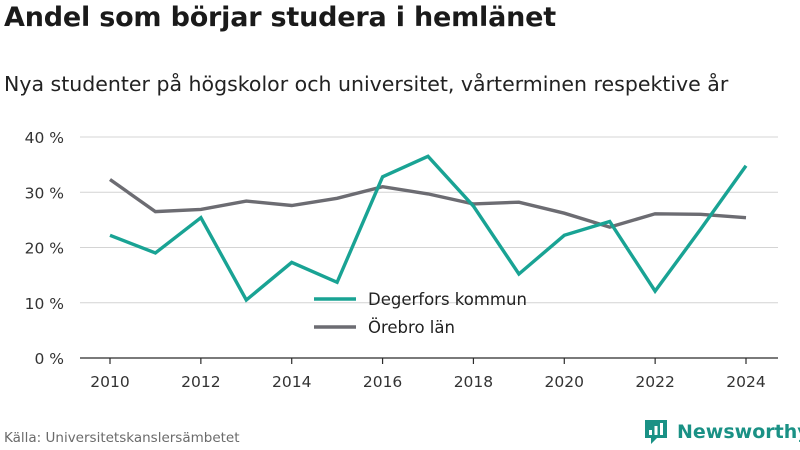 The width and height of the screenshot is (800, 450). Describe the element at coordinates (44, 193) in the screenshot. I see `y-tick-label: 30 %` at that location.